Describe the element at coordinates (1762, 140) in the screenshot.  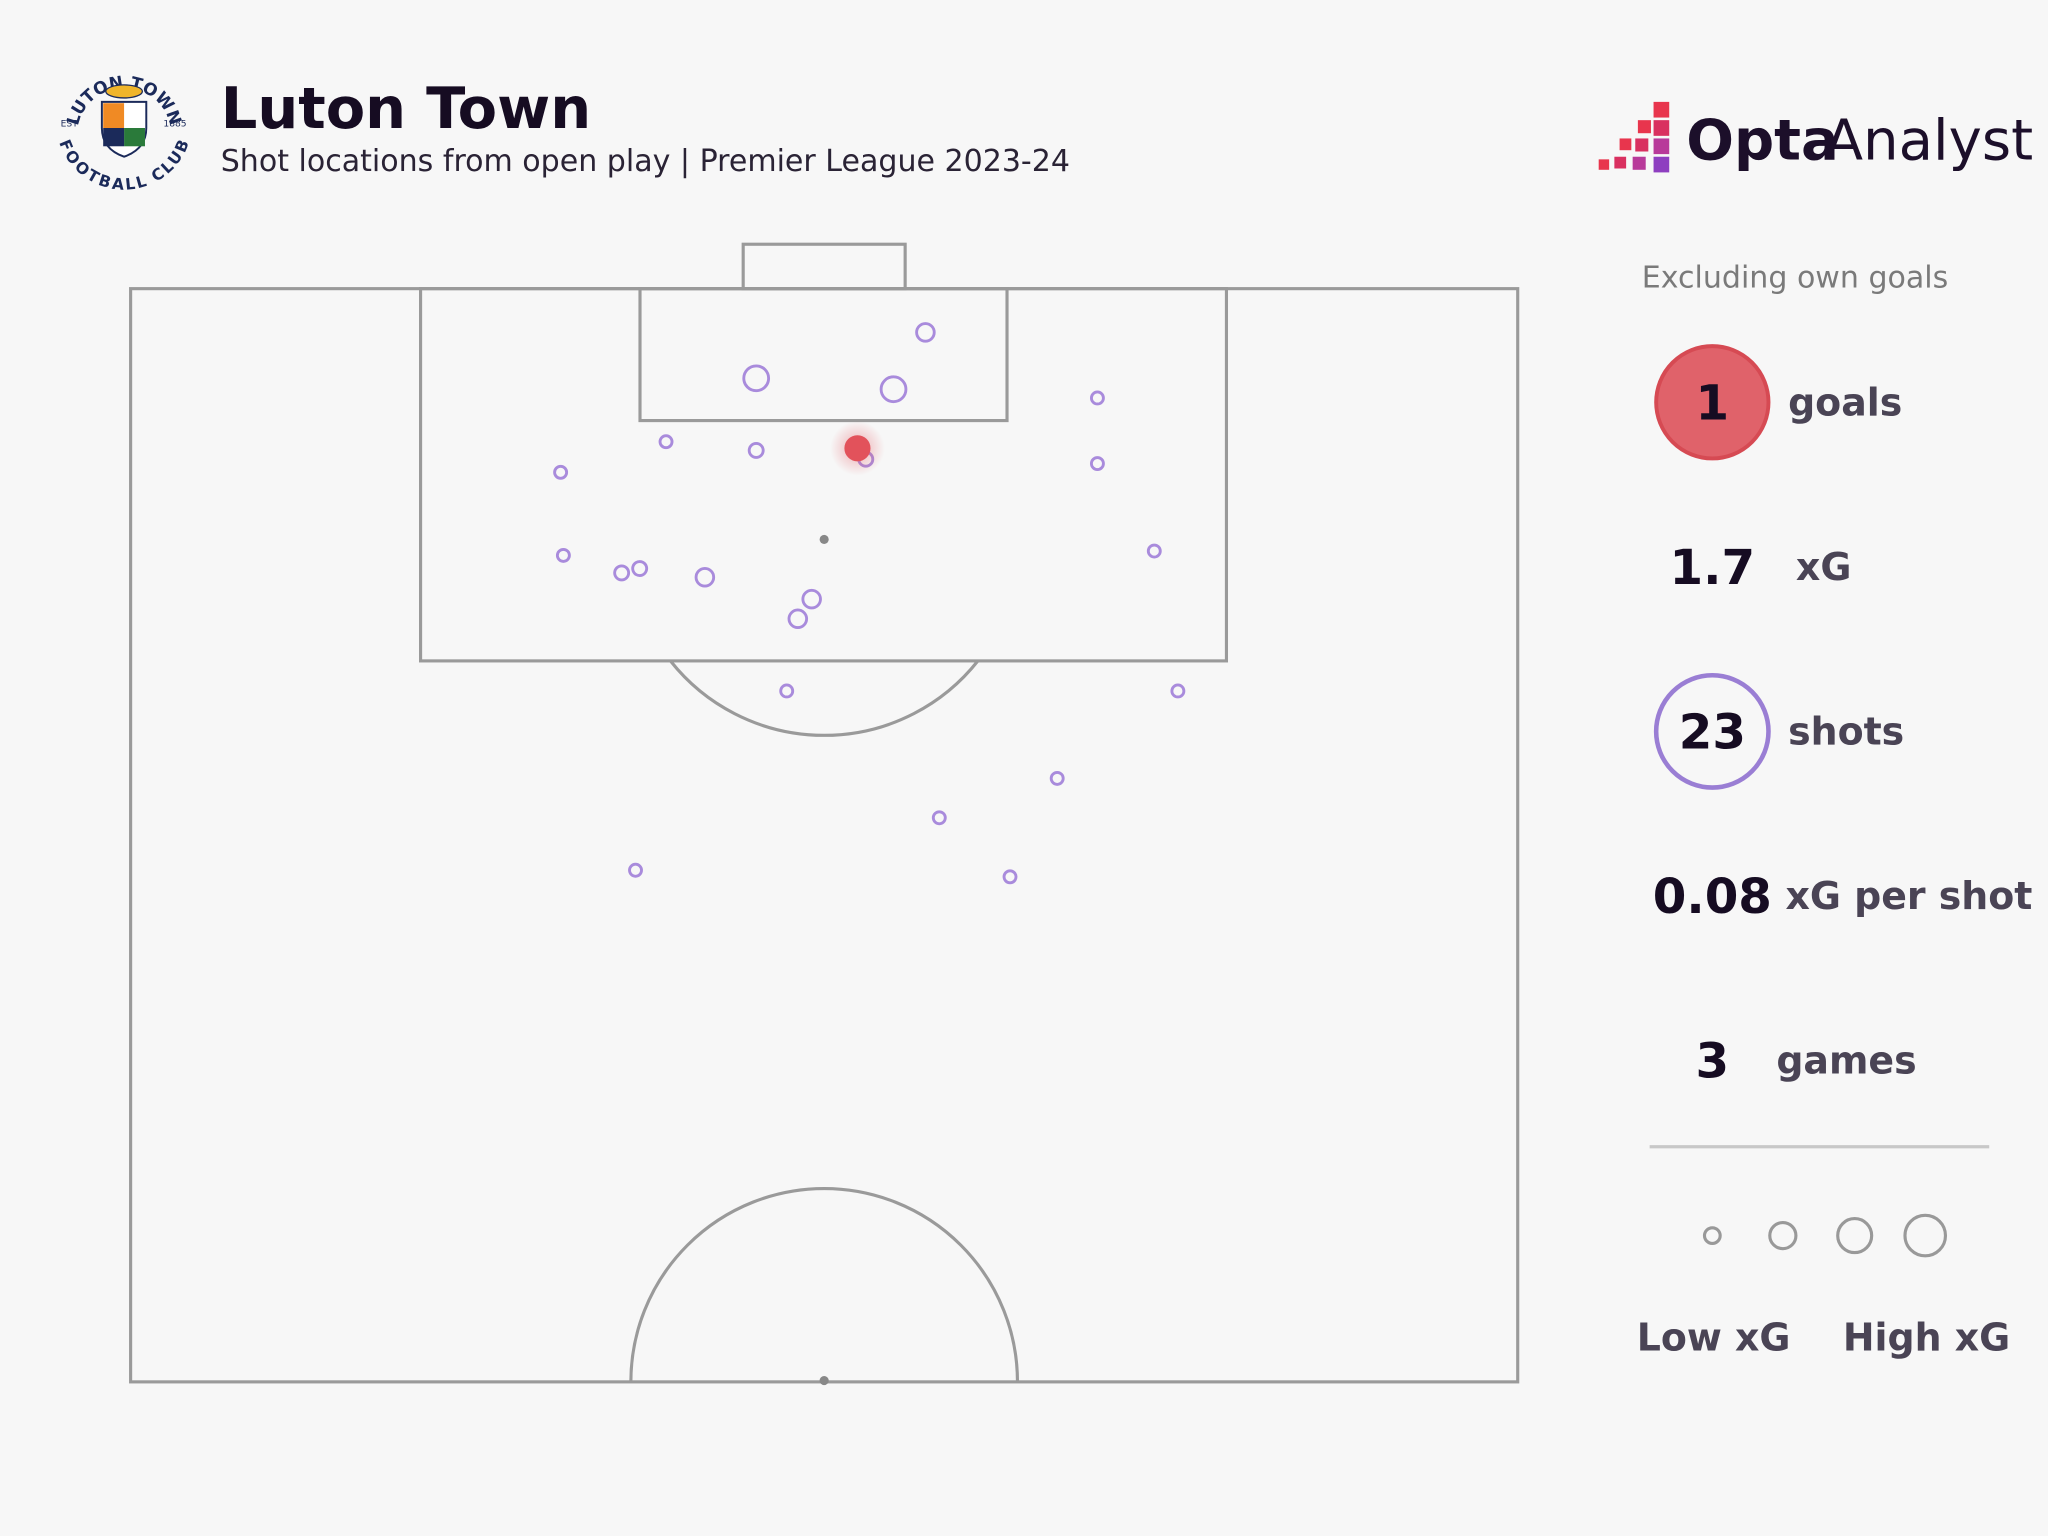
I see `brand-bold: Opta` at that location.